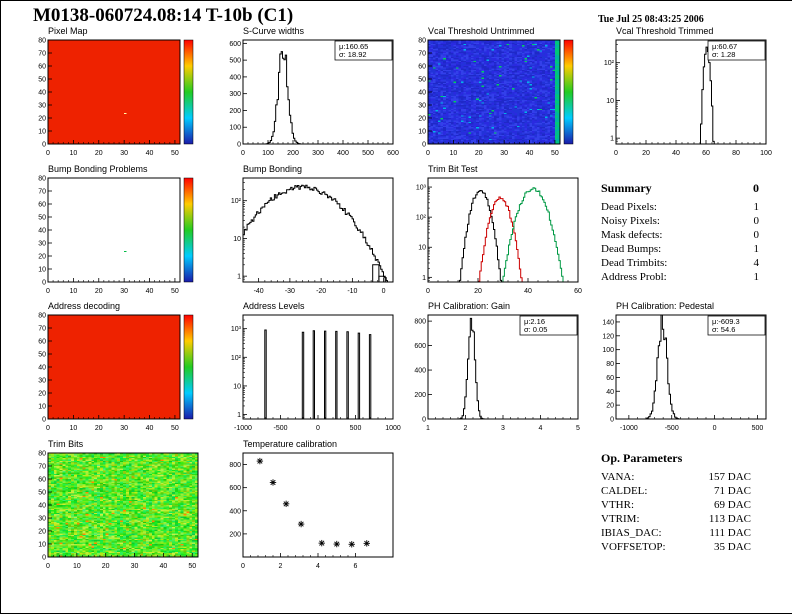 The image size is (792, 614). What do you see at coordinates (116, 97) in the screenshot?
I see `pixel_map-svg: 0 10 20 30 40 50 0 10 20 30 40 50 60 70 80` at bounding box center [116, 97].